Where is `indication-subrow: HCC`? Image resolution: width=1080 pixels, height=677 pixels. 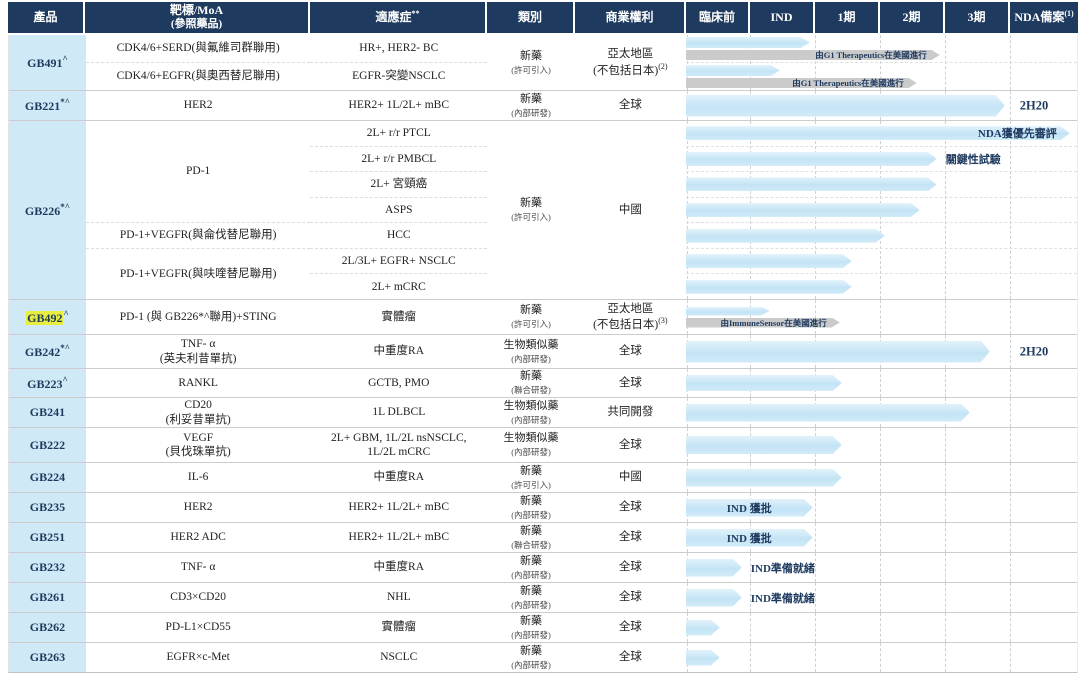
indication-subrow: HCC is located at coordinates (399, 235).